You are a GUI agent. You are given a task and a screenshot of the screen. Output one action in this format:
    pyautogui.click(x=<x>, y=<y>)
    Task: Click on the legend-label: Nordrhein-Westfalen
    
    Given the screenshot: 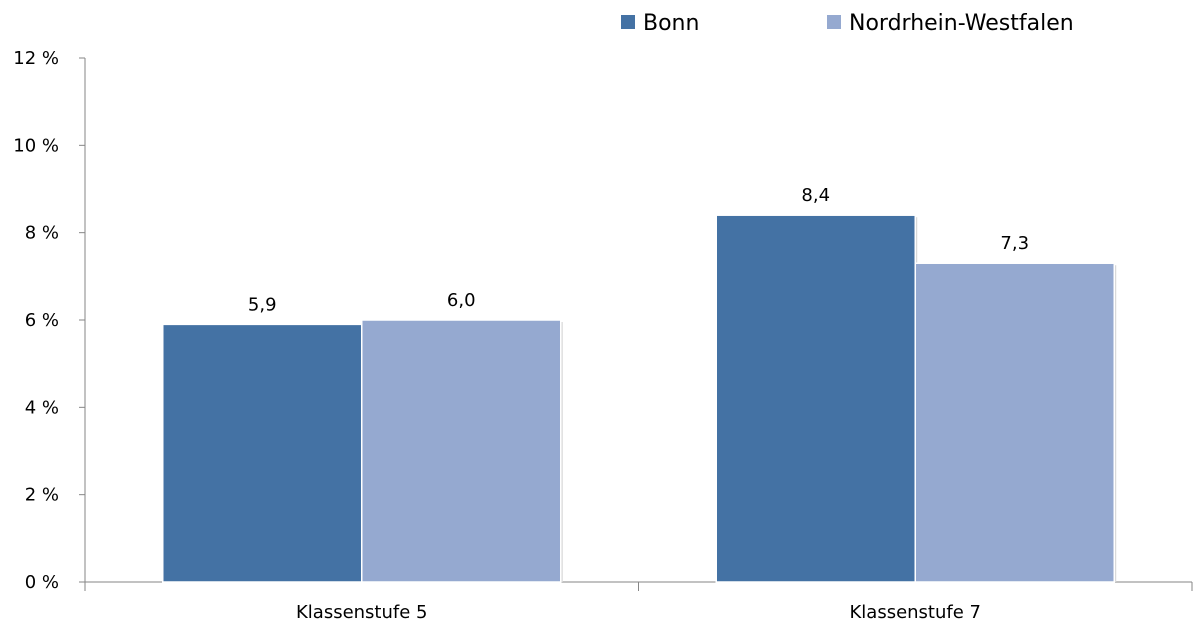 What is the action you would take?
    pyautogui.click(x=961, y=23)
    